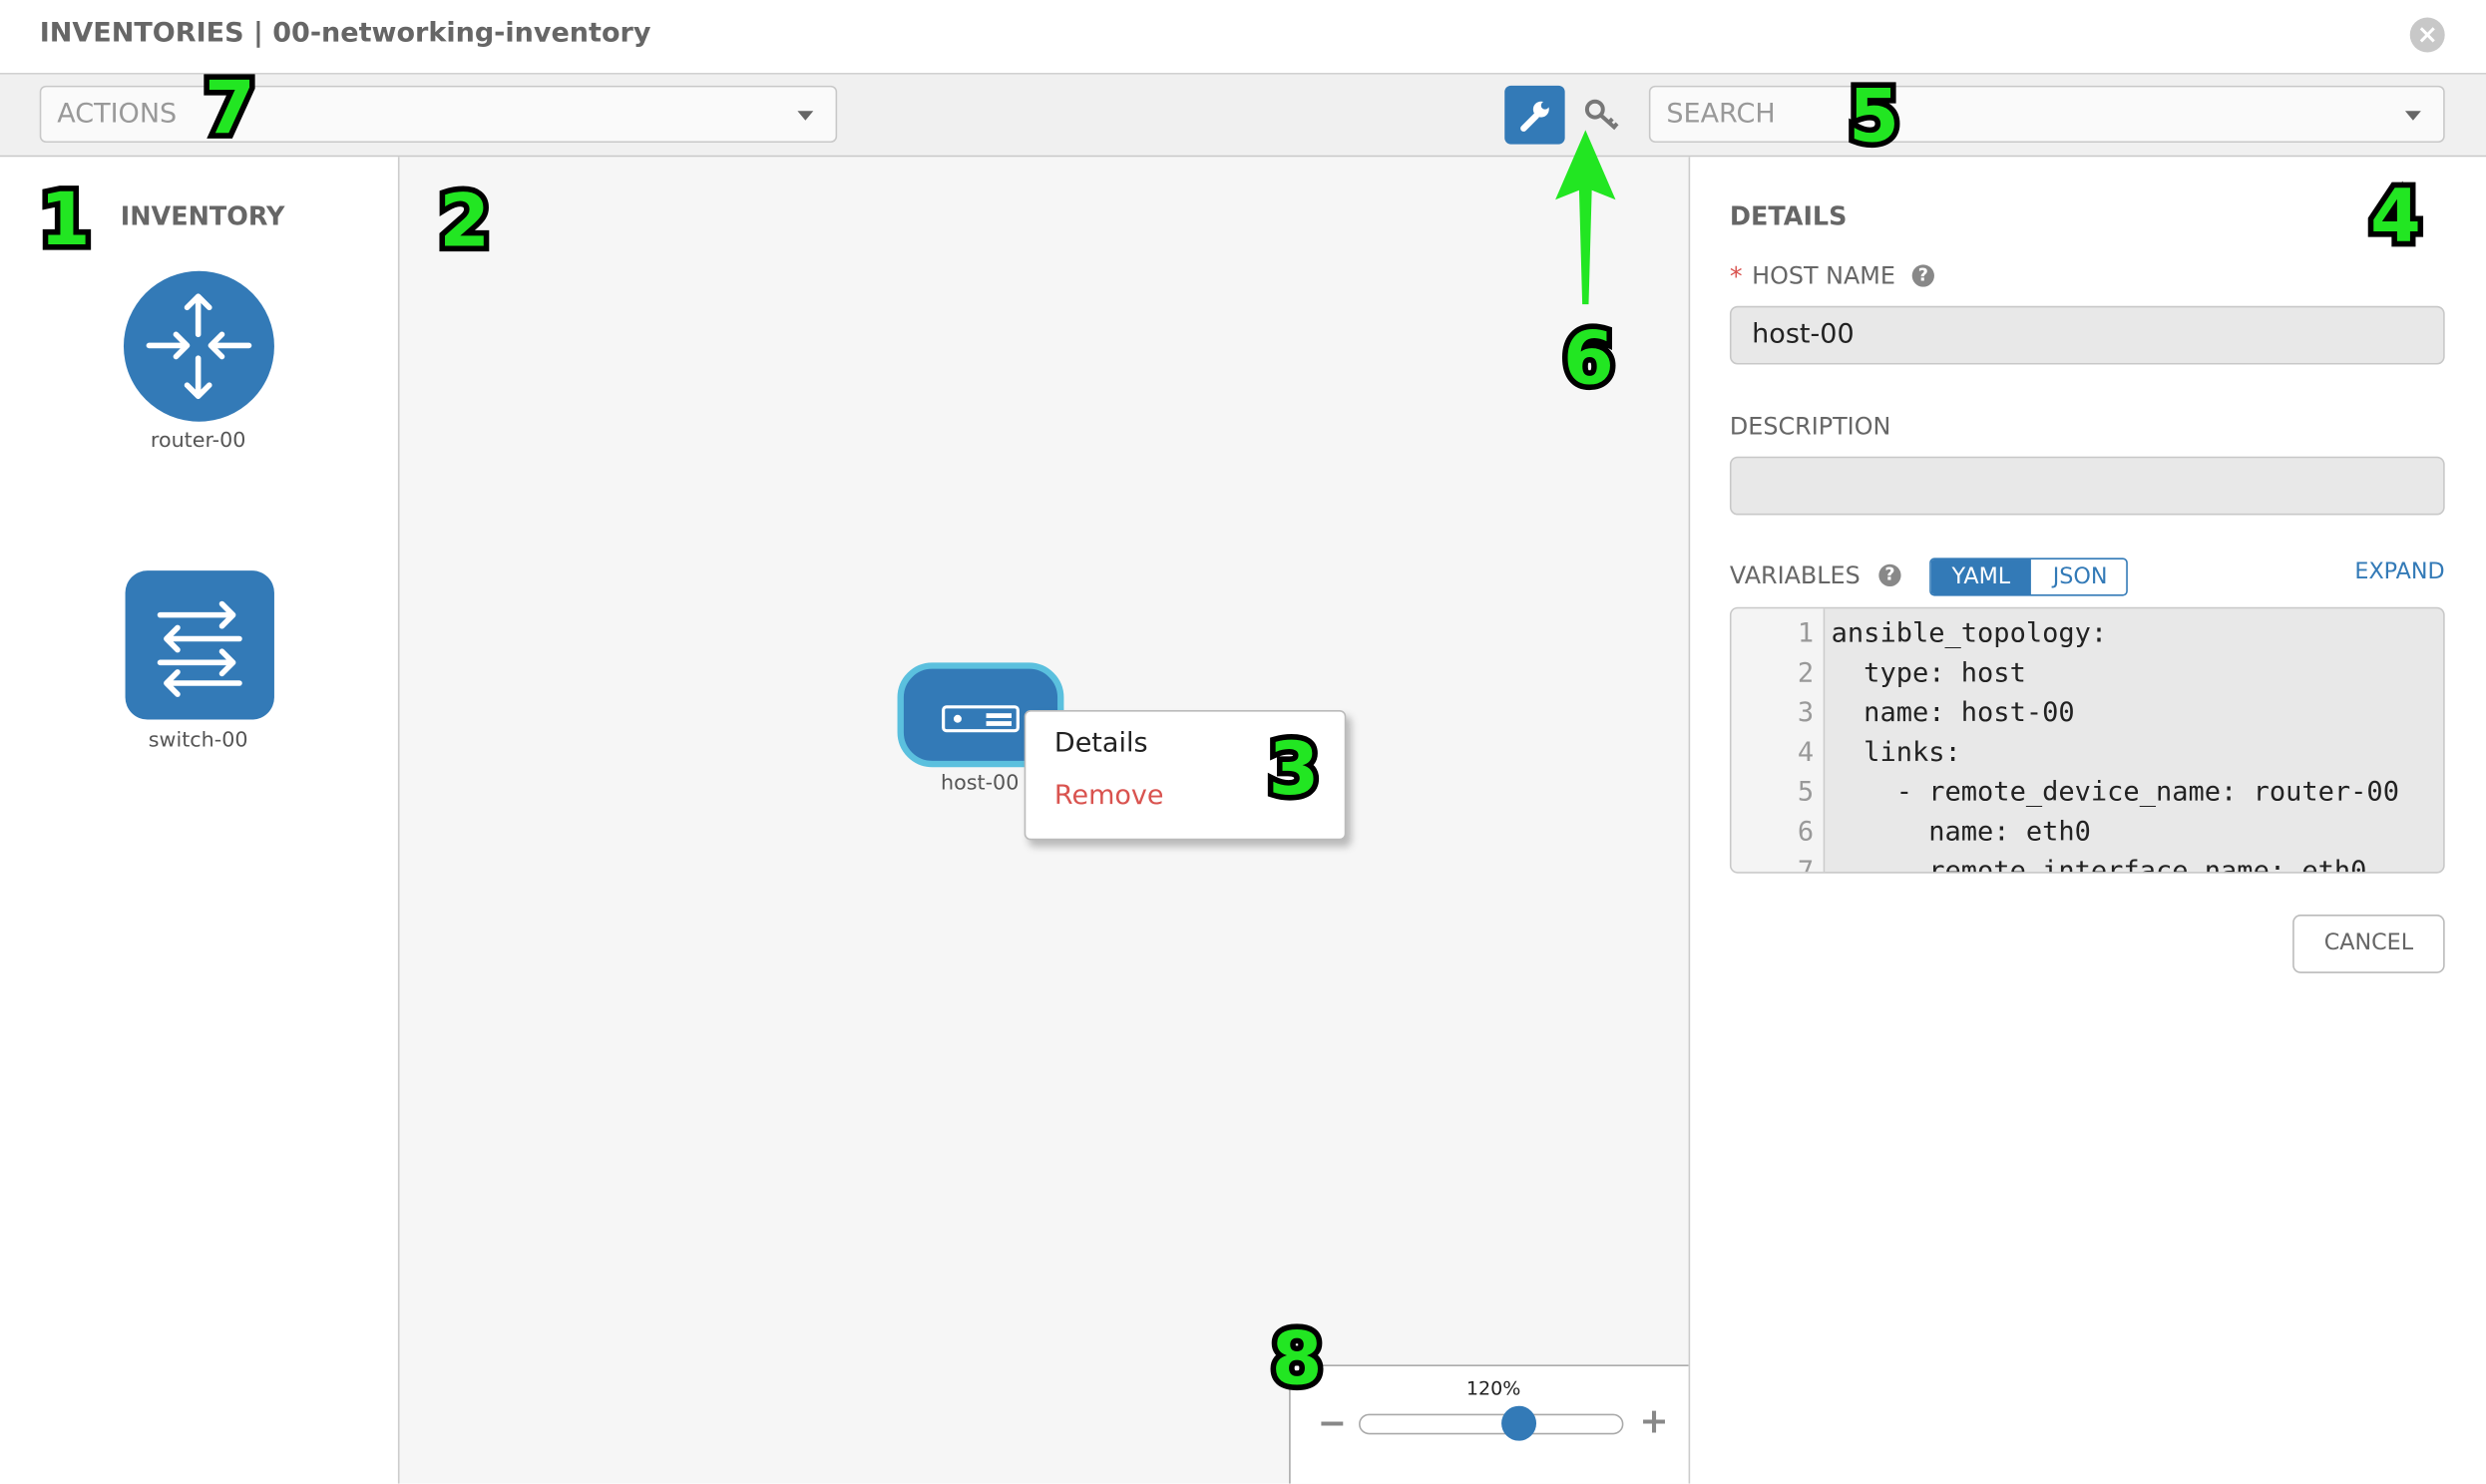 Image resolution: width=2486 pixels, height=1484 pixels. I want to click on code-line: name: eth0, so click(1961, 832).